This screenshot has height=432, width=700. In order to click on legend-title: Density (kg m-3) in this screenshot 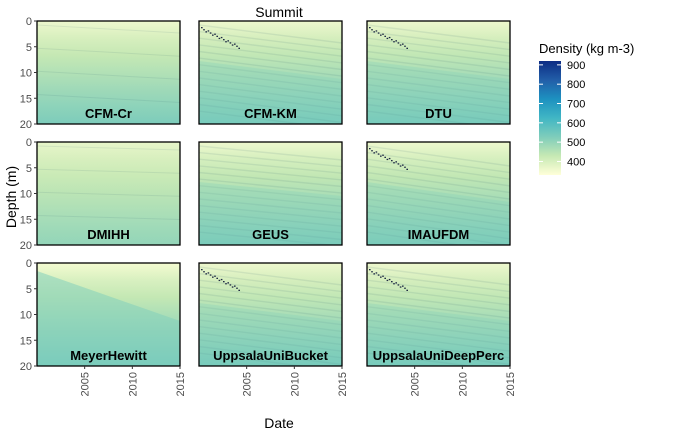, I will do `click(586, 48)`.